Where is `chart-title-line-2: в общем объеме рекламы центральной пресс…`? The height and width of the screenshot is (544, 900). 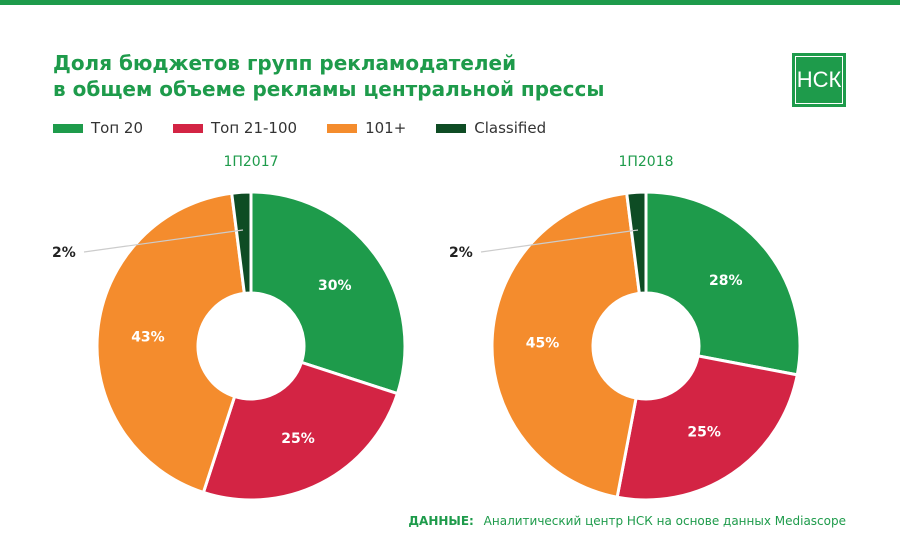
chart-title-line-2: в общем объеме рекламы центральной пресс… is located at coordinates (329, 89).